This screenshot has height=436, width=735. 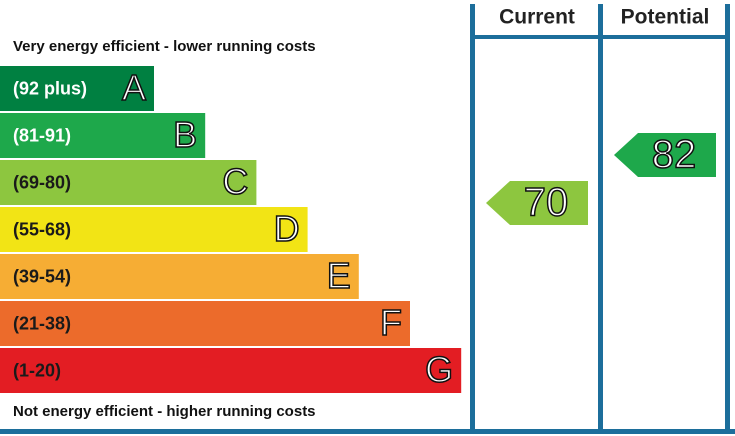 I want to click on band-range: (92 plus), so click(x=50, y=88).